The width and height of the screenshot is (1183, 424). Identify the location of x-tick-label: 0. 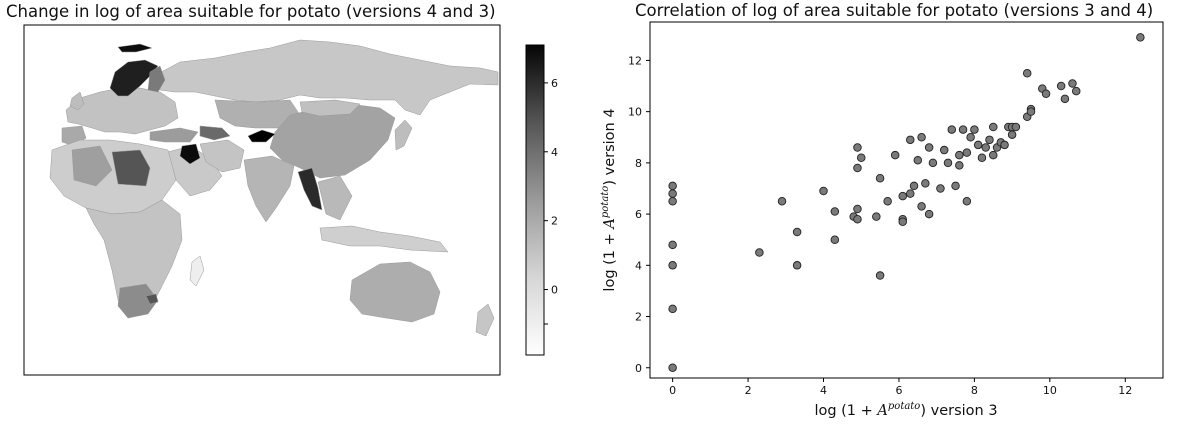
(672, 390).